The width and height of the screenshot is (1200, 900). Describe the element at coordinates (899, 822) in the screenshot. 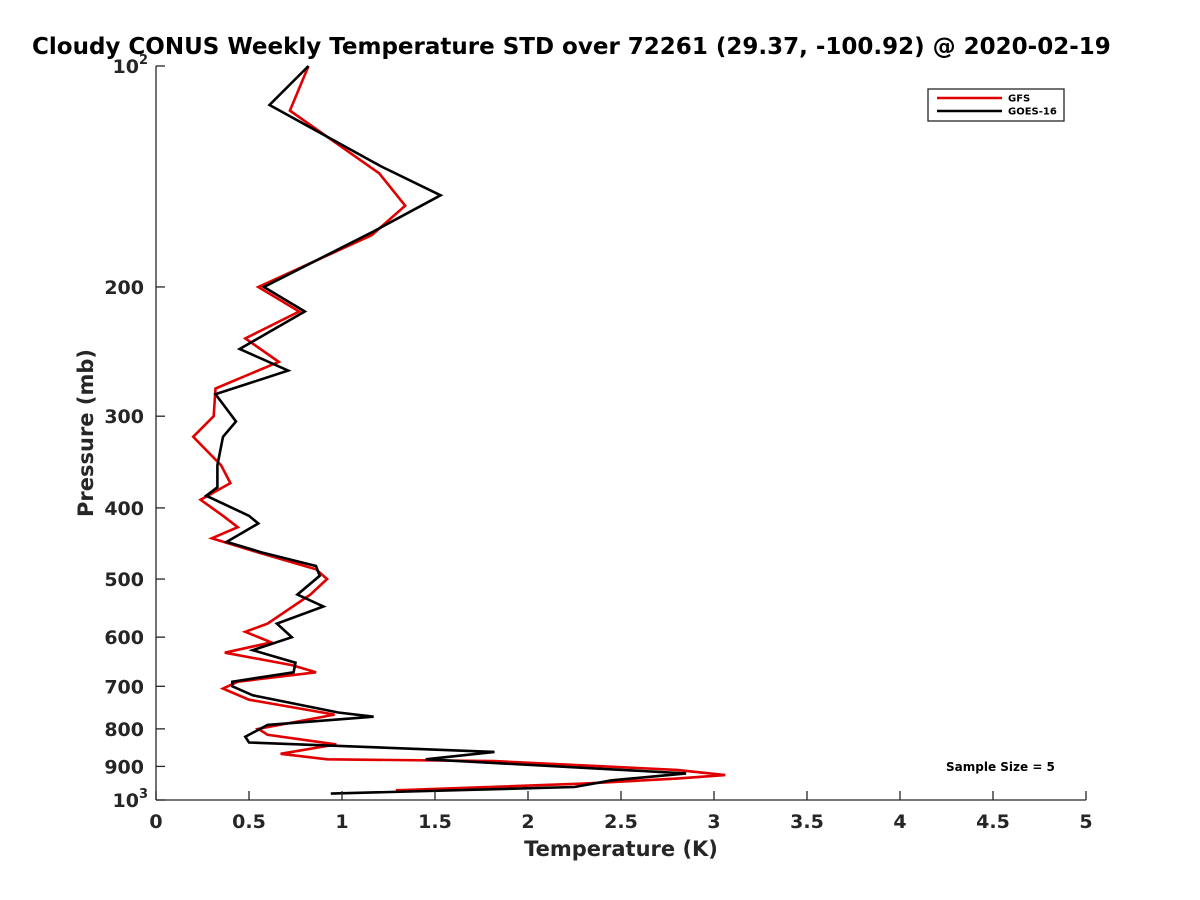

I see `x-tick-label: 4` at that location.